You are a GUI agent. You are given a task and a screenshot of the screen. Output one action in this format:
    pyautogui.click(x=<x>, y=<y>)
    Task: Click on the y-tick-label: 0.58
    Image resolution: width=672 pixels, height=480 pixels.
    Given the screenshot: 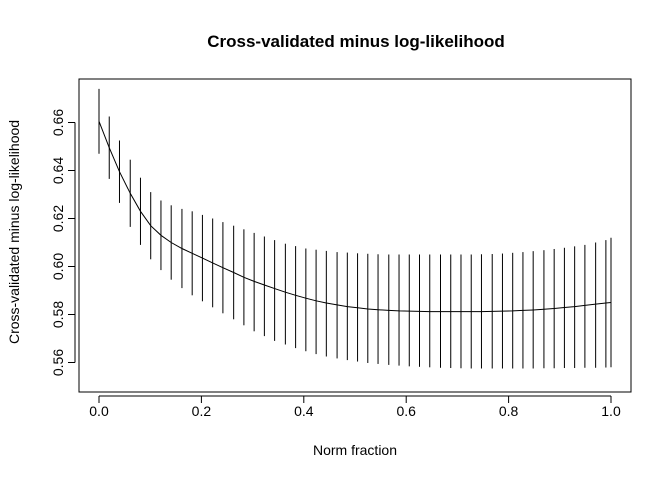 What is the action you would take?
    pyautogui.click(x=58, y=314)
    